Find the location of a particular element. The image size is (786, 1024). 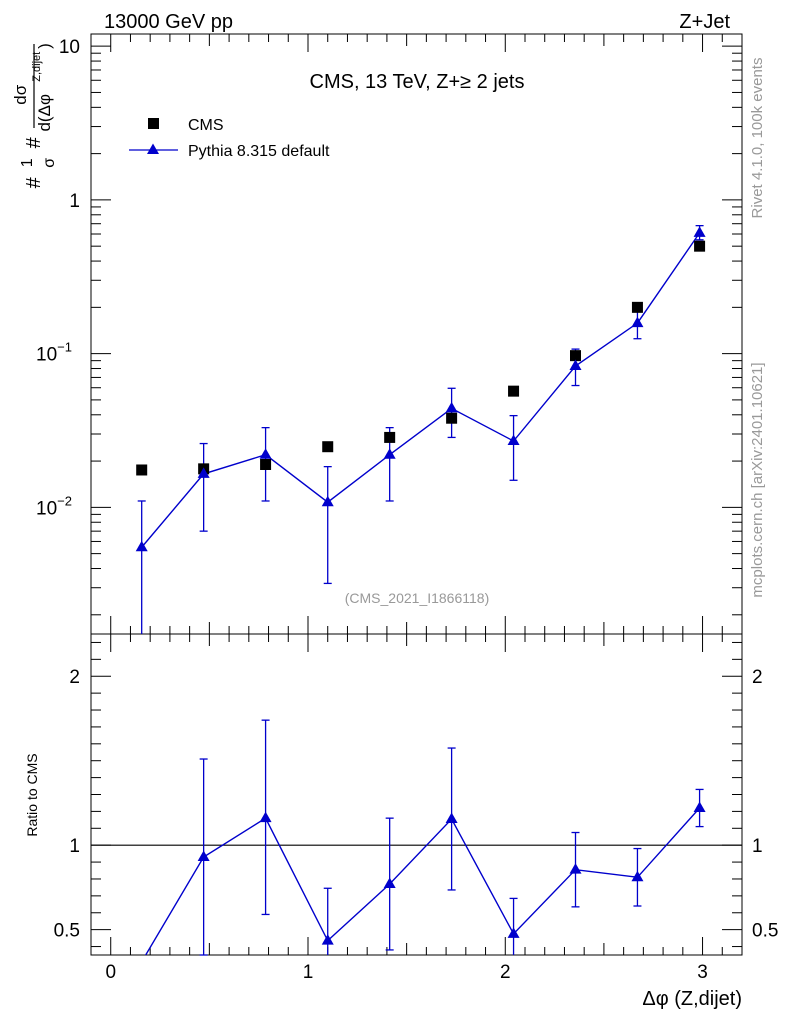

x-tick-label: 0 is located at coordinates (110, 972).